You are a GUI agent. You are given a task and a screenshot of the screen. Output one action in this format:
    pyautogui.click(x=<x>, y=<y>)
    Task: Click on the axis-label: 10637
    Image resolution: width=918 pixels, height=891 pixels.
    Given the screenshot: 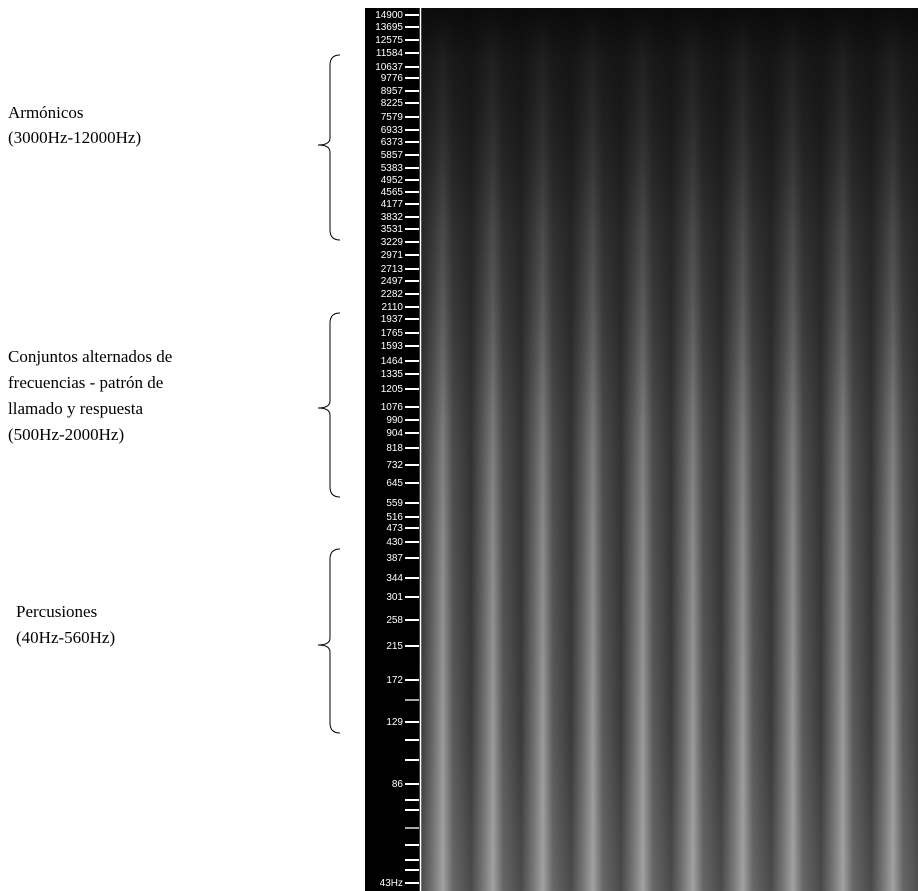 What is the action you would take?
    pyautogui.click(x=389, y=67)
    